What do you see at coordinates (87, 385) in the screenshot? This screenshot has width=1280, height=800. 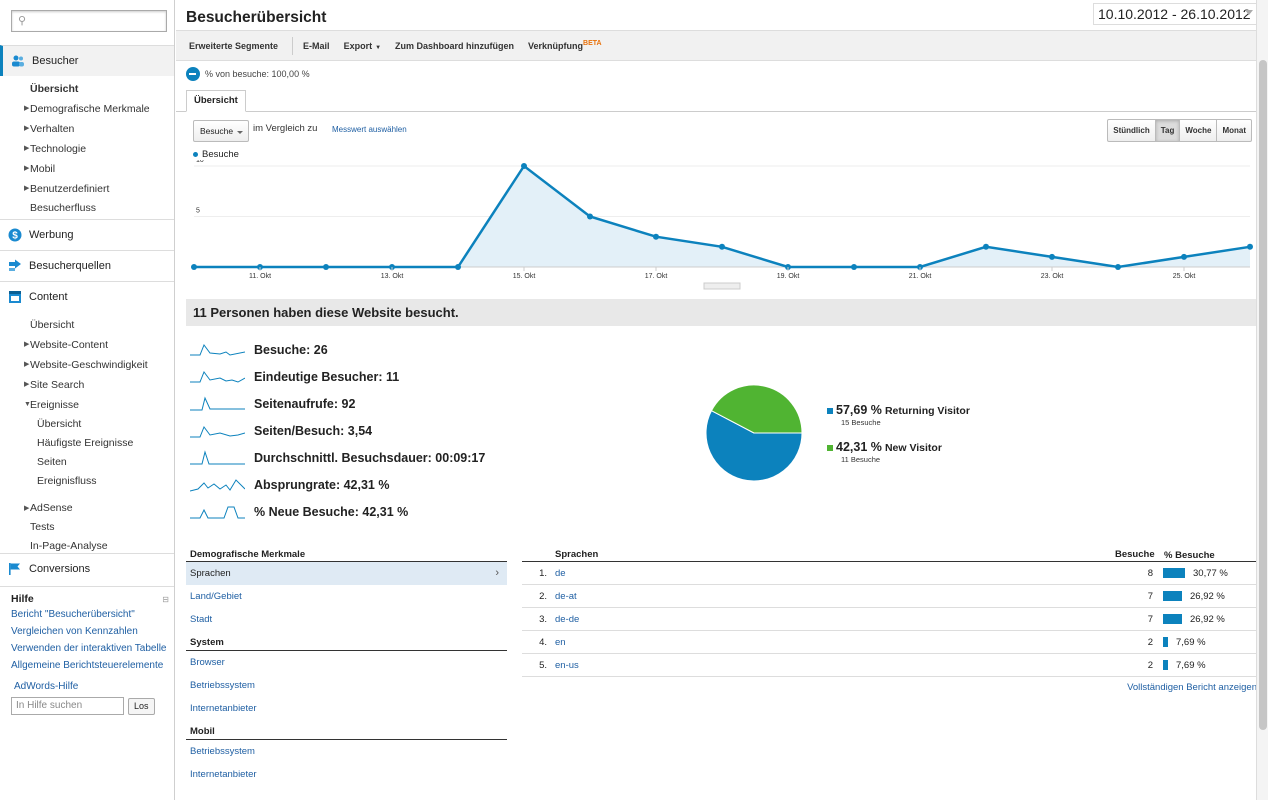 I see `sidebar-item-site-search: ▶Site Search` at bounding box center [87, 385].